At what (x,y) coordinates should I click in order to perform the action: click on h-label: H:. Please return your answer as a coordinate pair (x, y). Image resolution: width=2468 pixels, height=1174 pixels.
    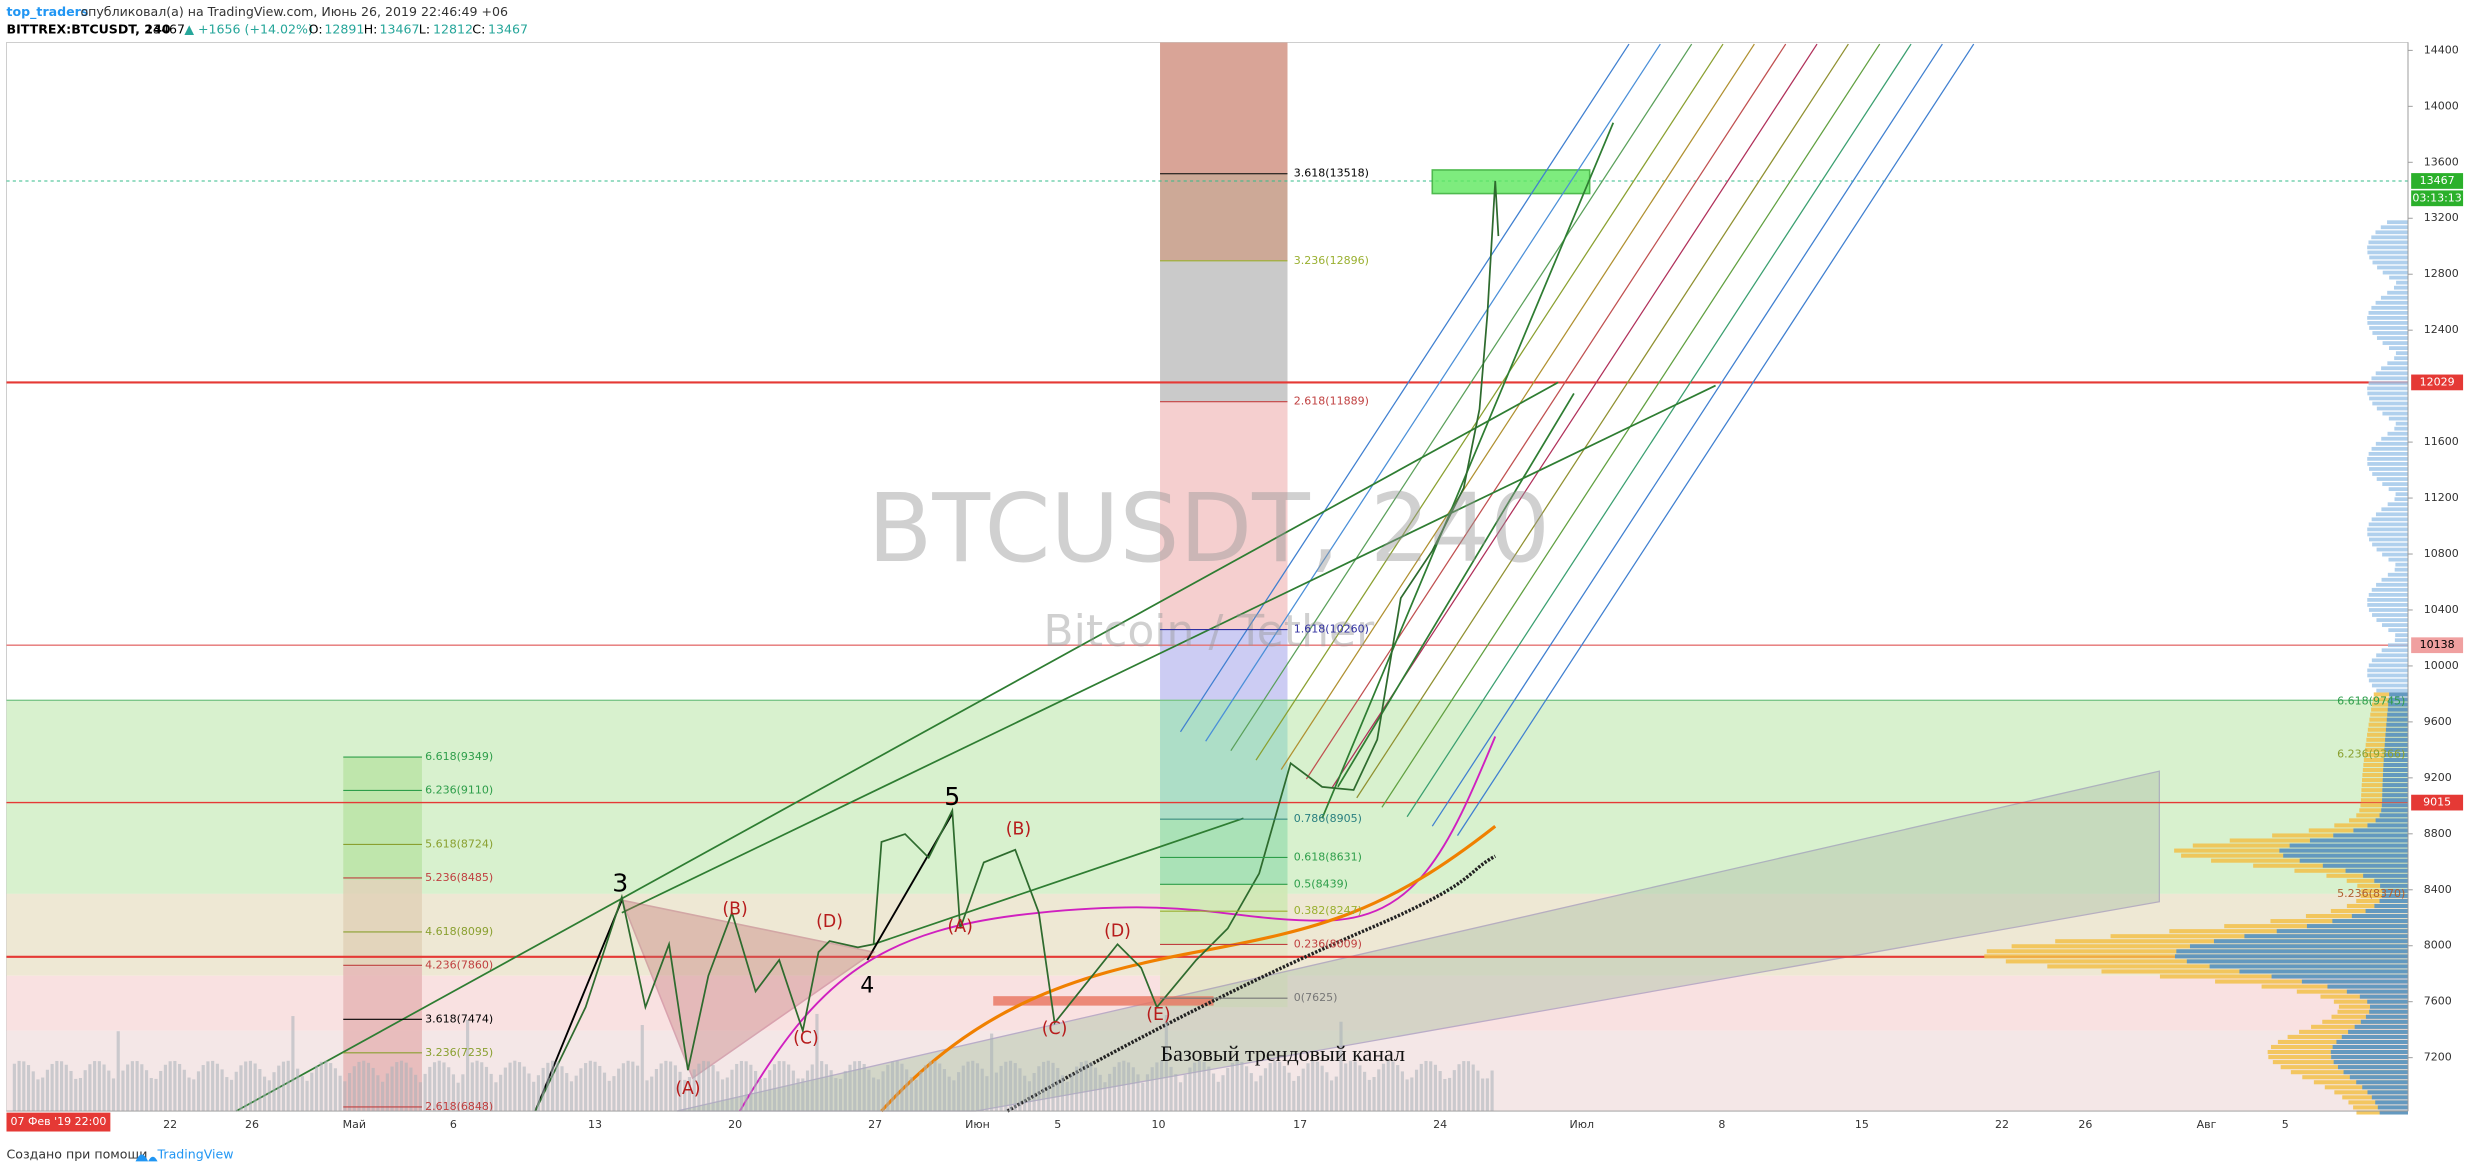
    Looking at the image, I should click on (371, 28).